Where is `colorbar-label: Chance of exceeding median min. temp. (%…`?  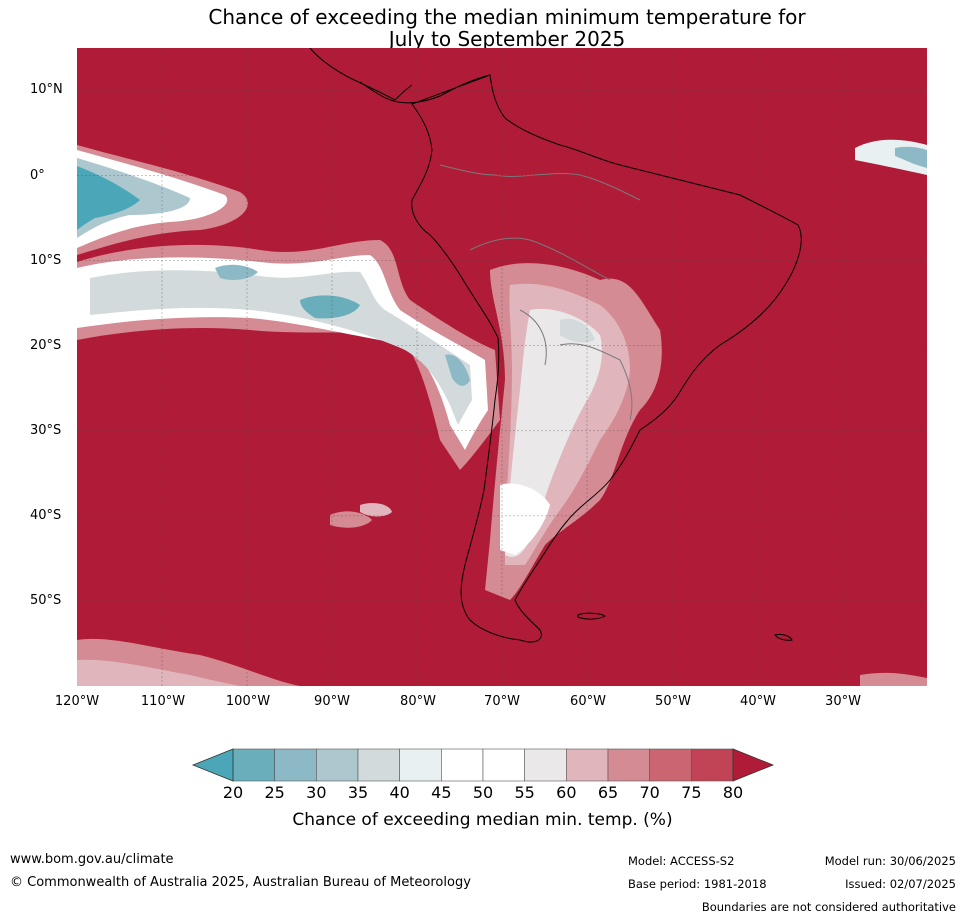 colorbar-label: Chance of exceeding median min. temp. (%… is located at coordinates (482, 820).